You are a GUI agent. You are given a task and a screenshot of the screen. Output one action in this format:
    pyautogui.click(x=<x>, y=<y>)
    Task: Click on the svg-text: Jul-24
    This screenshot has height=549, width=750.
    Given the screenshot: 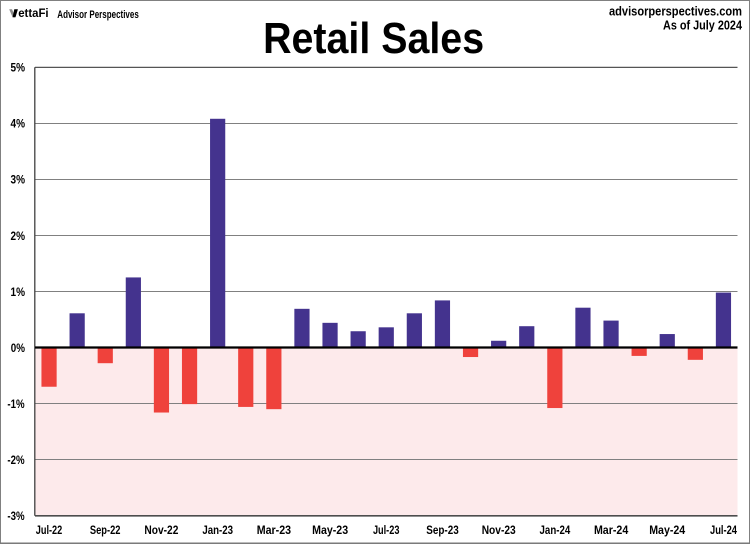 What is the action you would take?
    pyautogui.click(x=723, y=530)
    